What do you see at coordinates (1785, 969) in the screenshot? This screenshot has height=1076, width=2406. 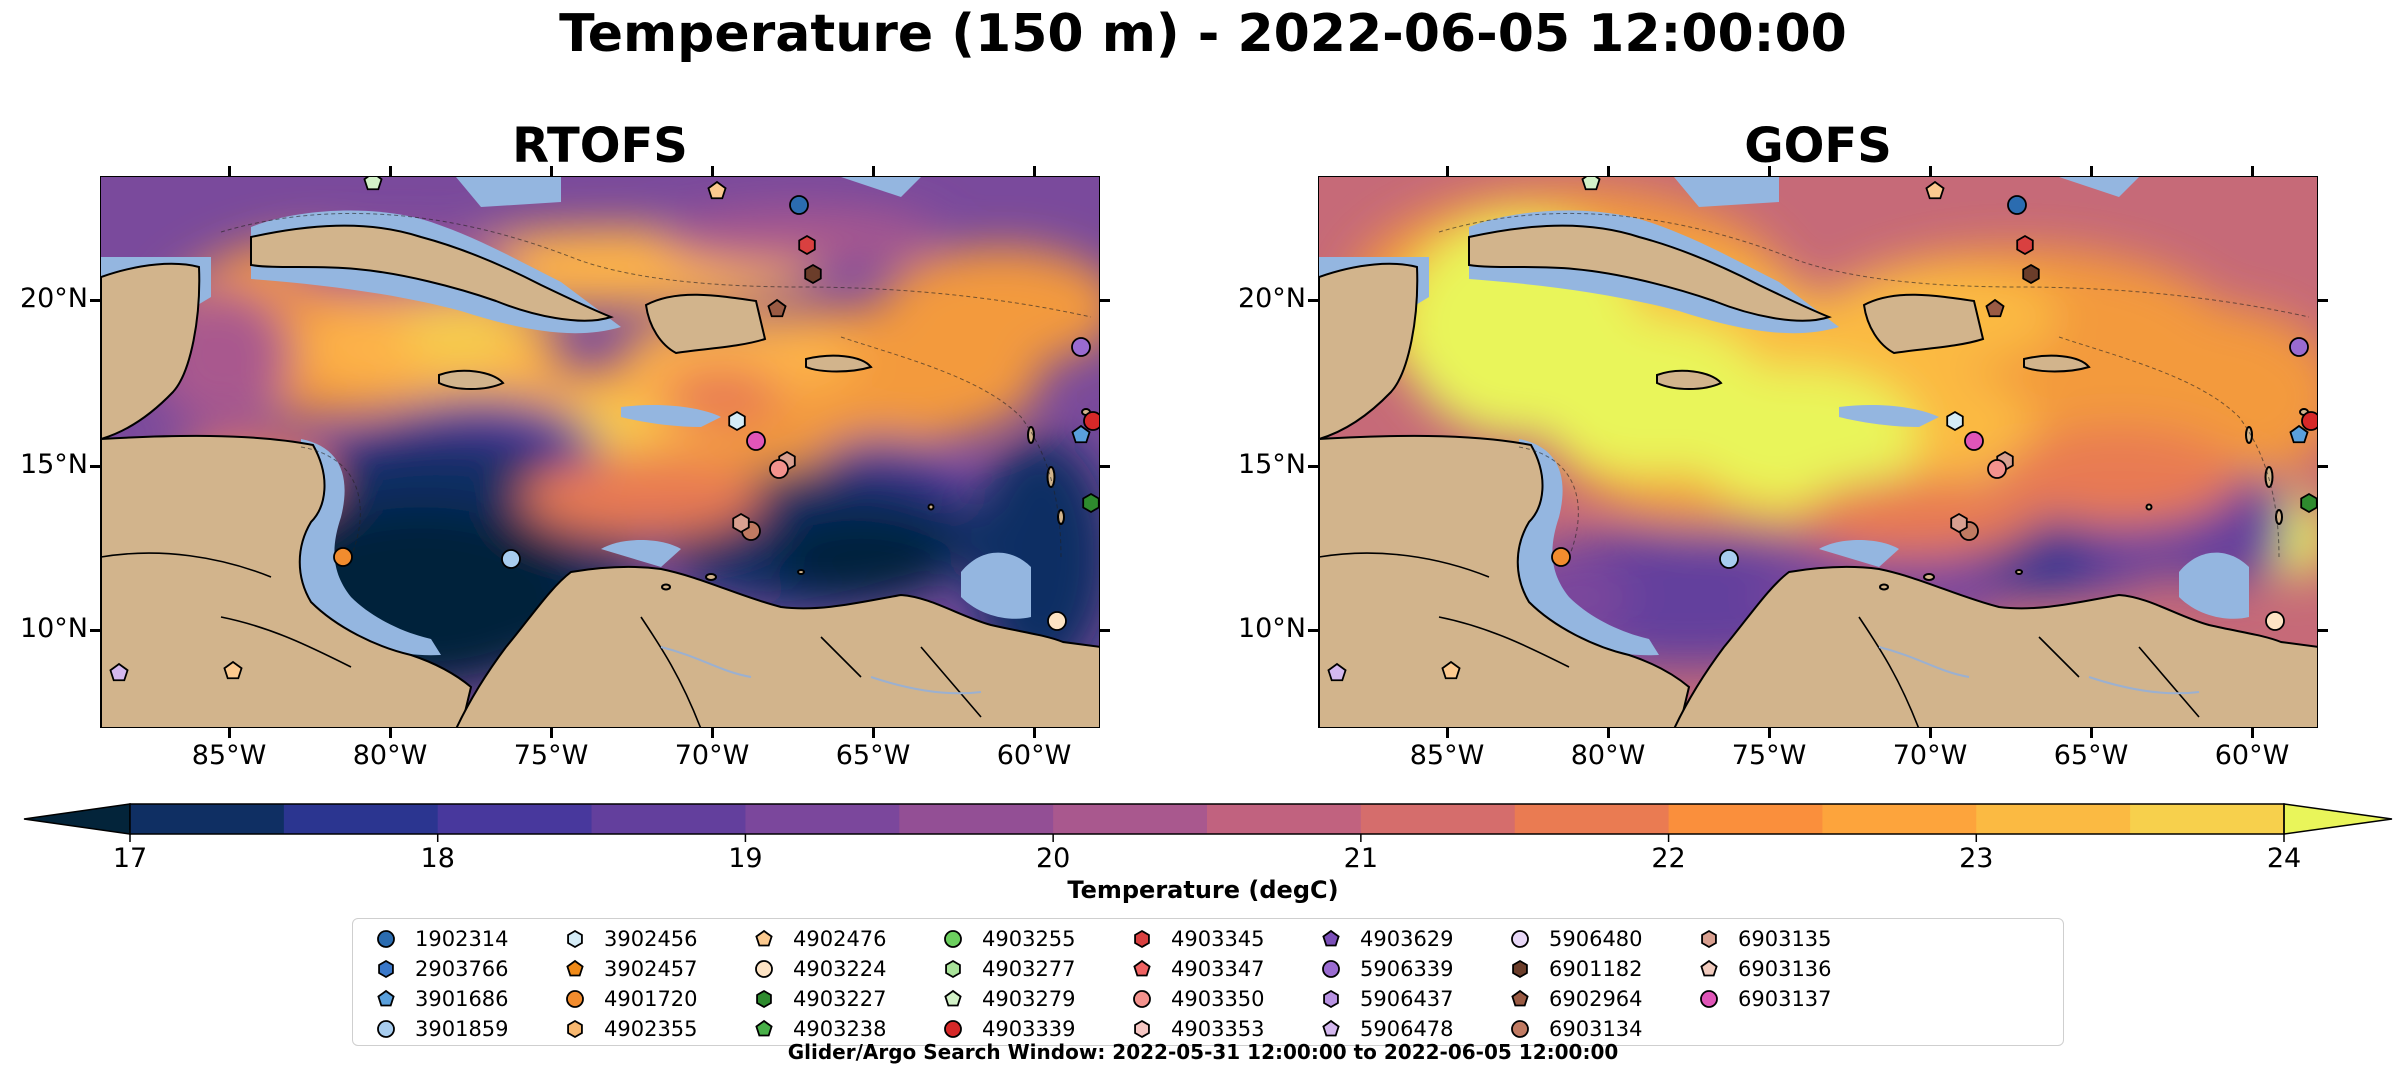 I see `legend-label: 6903136` at bounding box center [1785, 969].